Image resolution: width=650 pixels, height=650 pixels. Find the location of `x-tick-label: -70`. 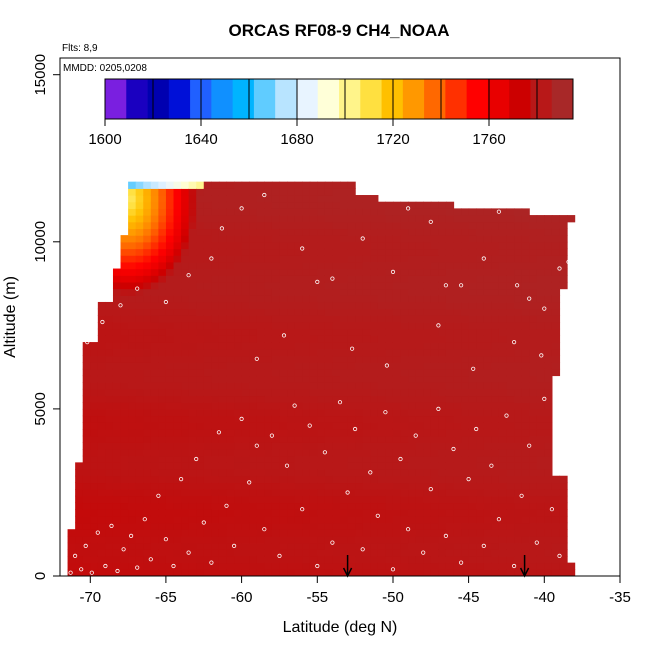

x-tick-label: -70 is located at coordinates (90, 597).